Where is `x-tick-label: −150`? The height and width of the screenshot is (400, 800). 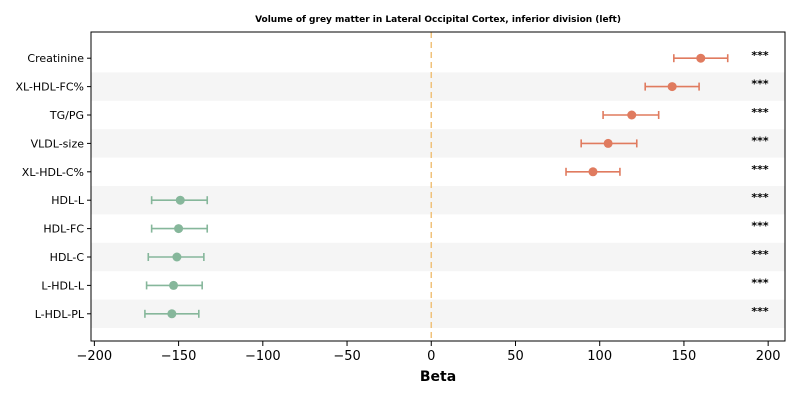 x-tick-label: −150 is located at coordinates (179, 356).